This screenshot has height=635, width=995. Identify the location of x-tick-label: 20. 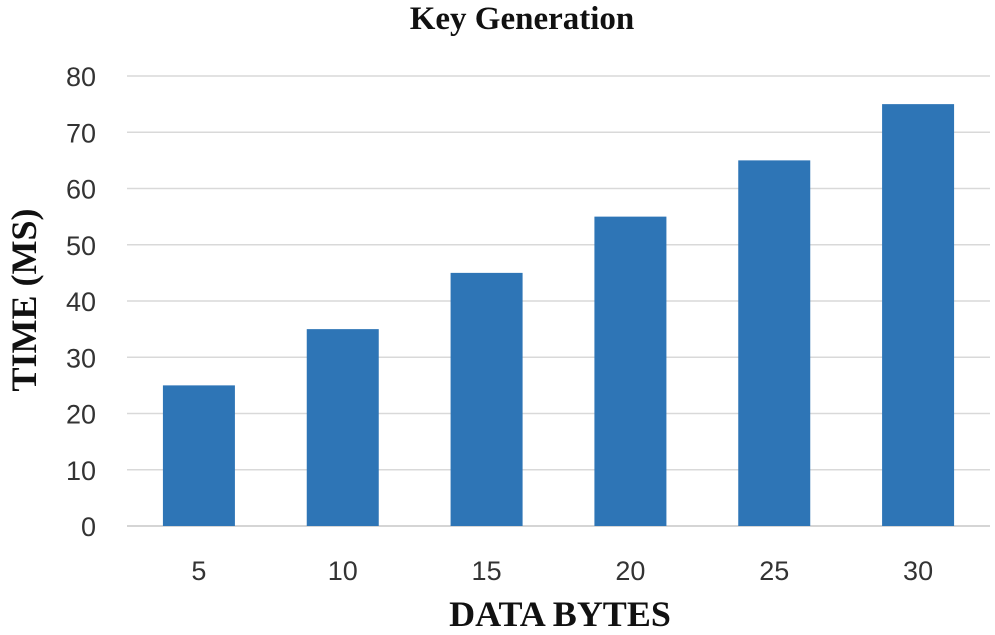
(630, 571).